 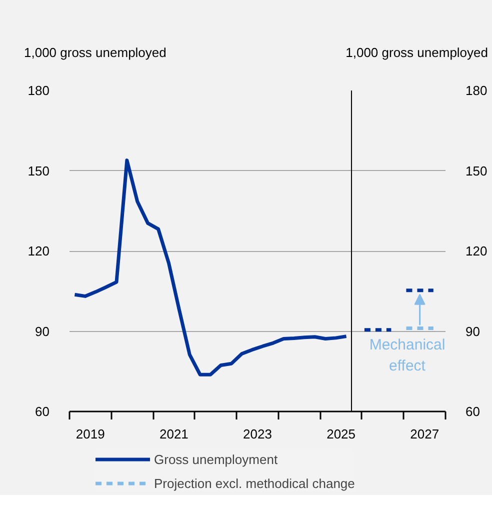 I want to click on y-tick-label: 150, so click(x=39, y=170).